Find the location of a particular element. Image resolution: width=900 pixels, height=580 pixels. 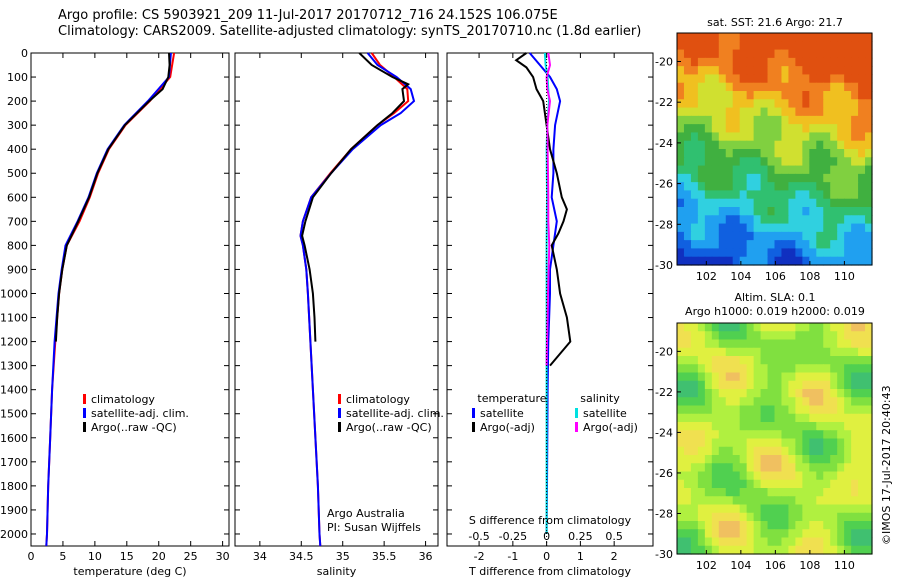

y-tick-label: -30 is located at coordinates (664, 265).